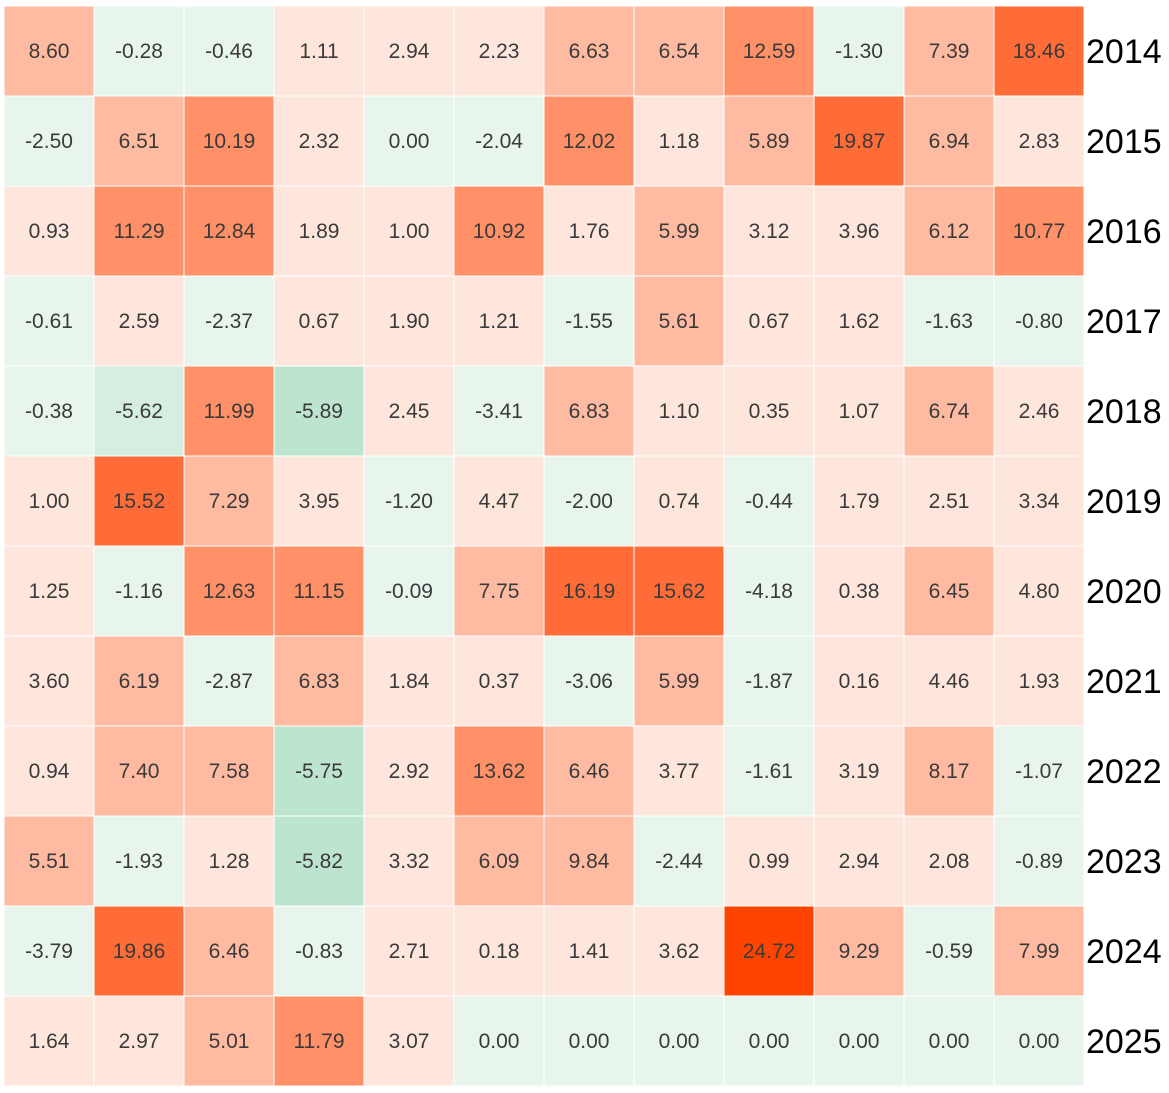 Image resolution: width=1169 pixels, height=1093 pixels. Describe the element at coordinates (229, 231) in the screenshot. I see `cell-value-label: 12.84` at that location.